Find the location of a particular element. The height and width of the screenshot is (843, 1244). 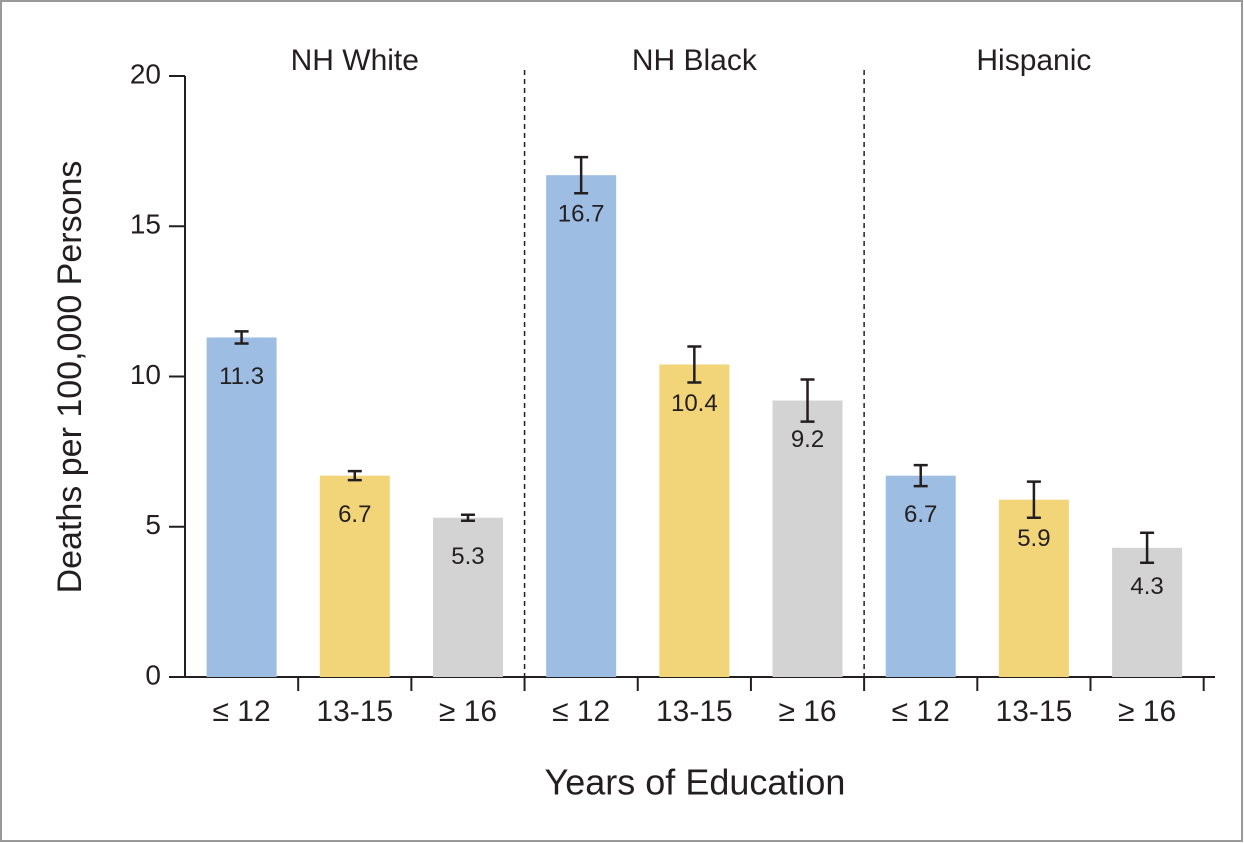

value-label: 5.3 is located at coordinates (467, 556).